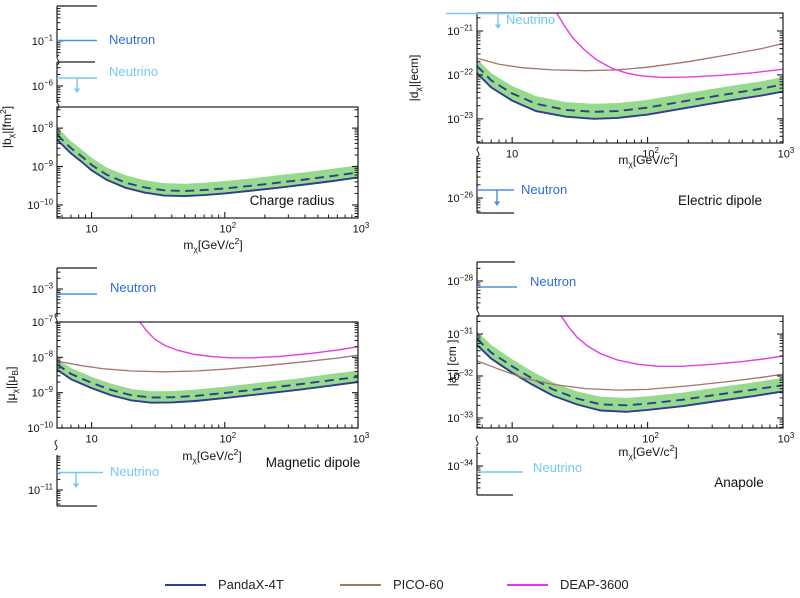 The height and width of the screenshot is (598, 800). What do you see at coordinates (500, 20) in the screenshot?
I see `neutrino-reference: Neutrino` at bounding box center [500, 20].